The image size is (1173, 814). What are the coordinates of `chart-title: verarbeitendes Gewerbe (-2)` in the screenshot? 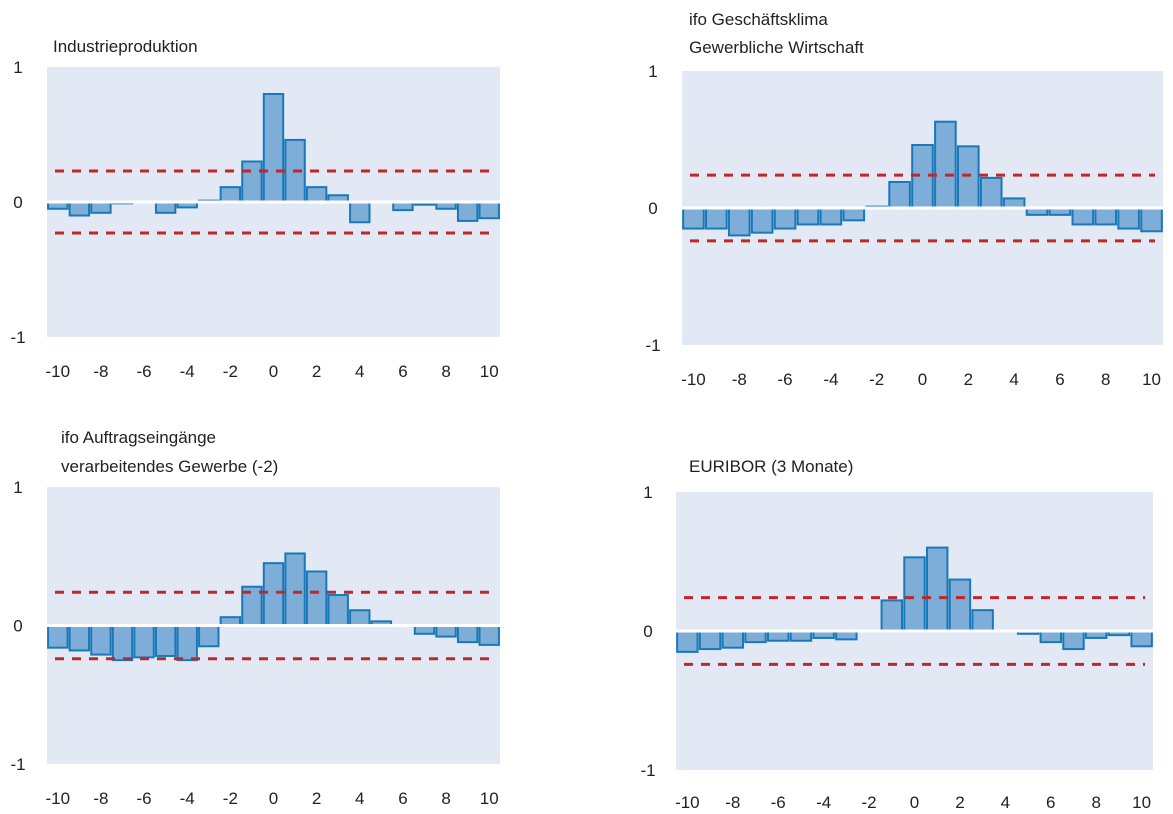 It's located at (169, 466).